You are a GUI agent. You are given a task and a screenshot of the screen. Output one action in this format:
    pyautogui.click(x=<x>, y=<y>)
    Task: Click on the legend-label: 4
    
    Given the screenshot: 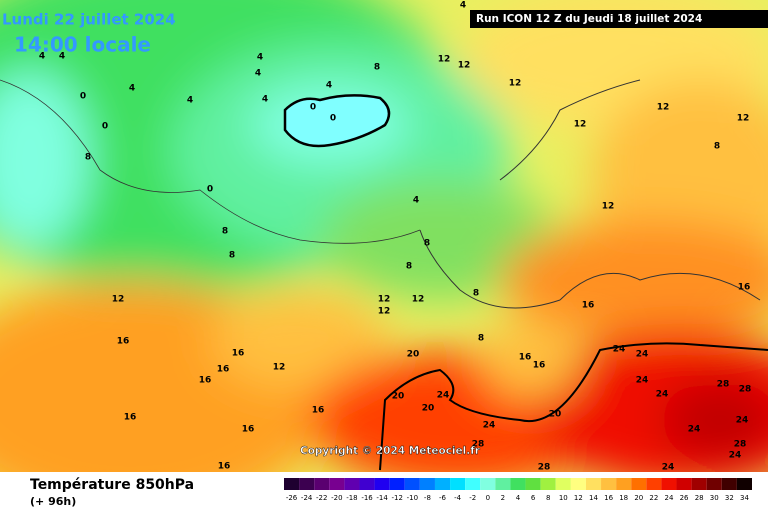 What is the action you would take?
    pyautogui.click(x=518, y=498)
    